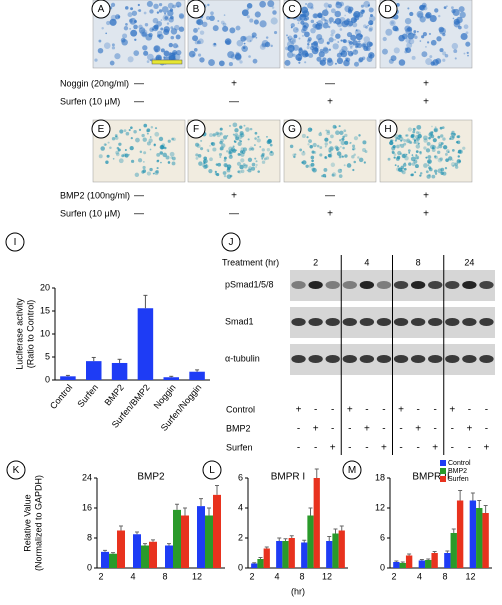  What do you see at coordinates (457, 471) in the screenshot?
I see `legend-label: BMP2` at bounding box center [457, 471].